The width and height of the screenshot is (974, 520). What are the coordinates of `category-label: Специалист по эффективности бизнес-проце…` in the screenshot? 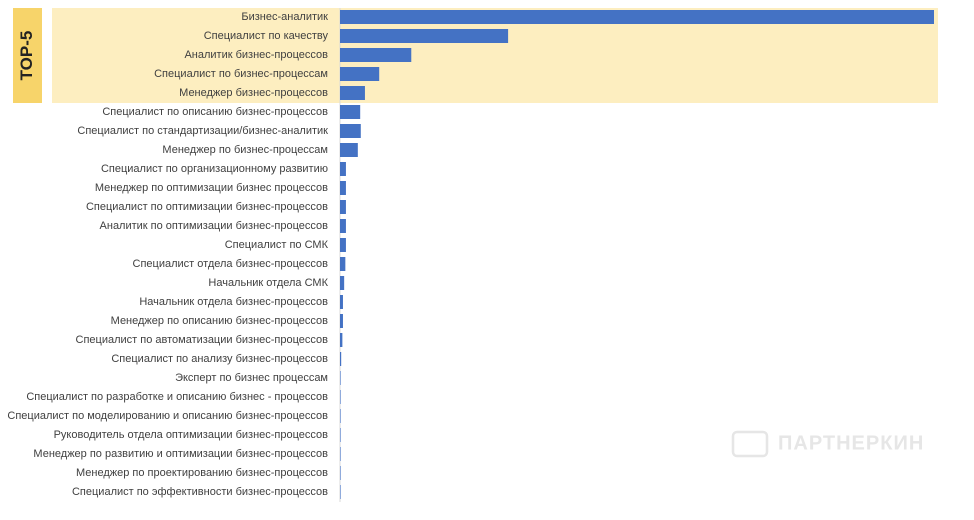 It's located at (200, 492).